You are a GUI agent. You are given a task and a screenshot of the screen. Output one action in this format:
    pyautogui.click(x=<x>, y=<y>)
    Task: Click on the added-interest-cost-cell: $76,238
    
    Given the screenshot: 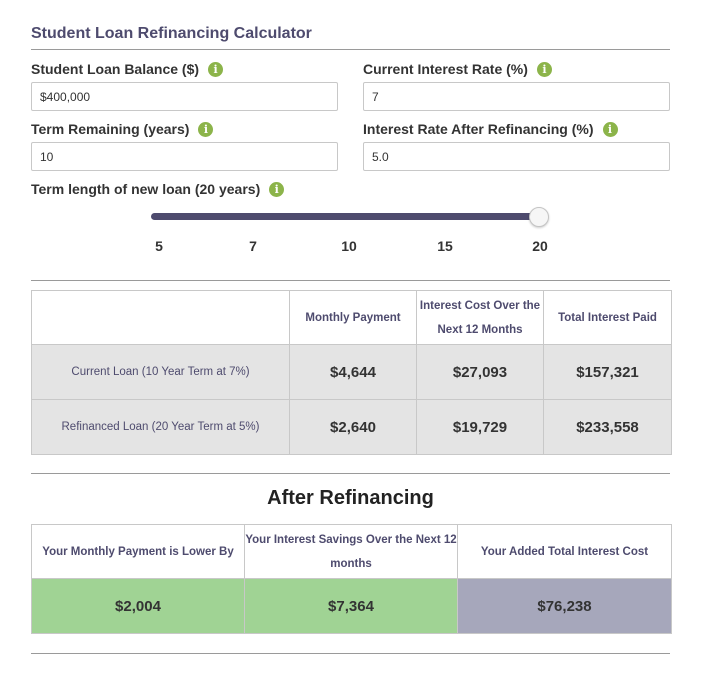 What is the action you would take?
    pyautogui.click(x=564, y=606)
    